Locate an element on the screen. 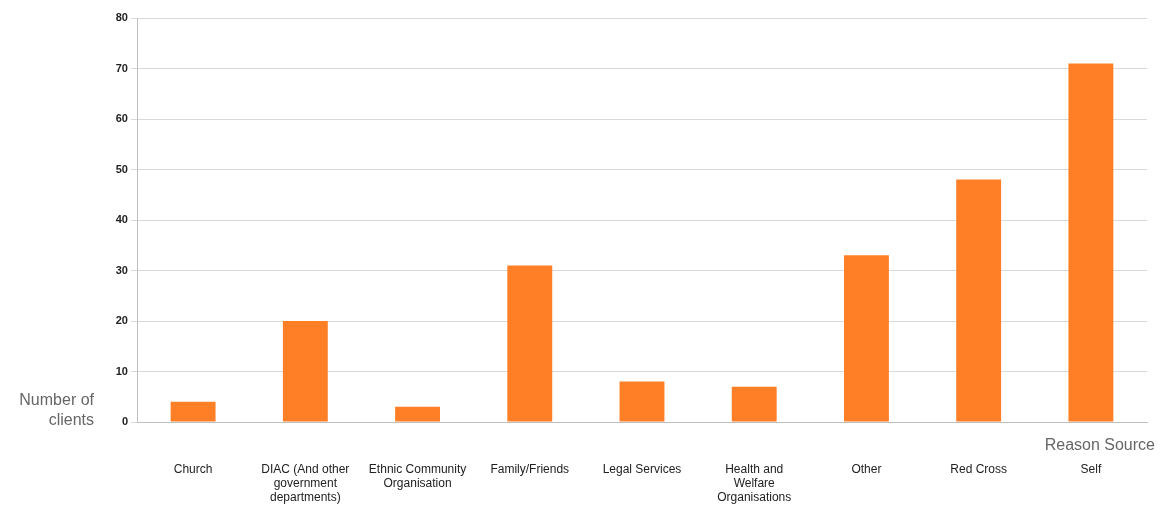 The image size is (1163, 518). x-tick-label: Church is located at coordinates (193, 468).